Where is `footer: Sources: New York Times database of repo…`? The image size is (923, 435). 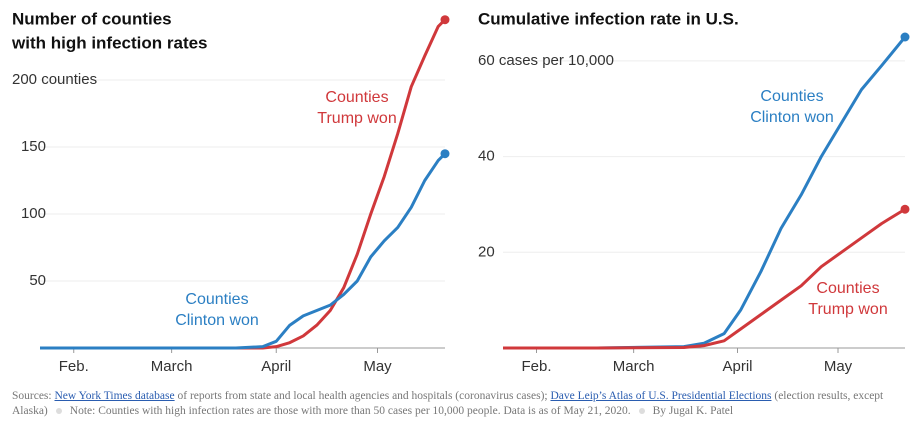 footer: Sources: New York Times database of repo… is located at coordinates (462, 404).